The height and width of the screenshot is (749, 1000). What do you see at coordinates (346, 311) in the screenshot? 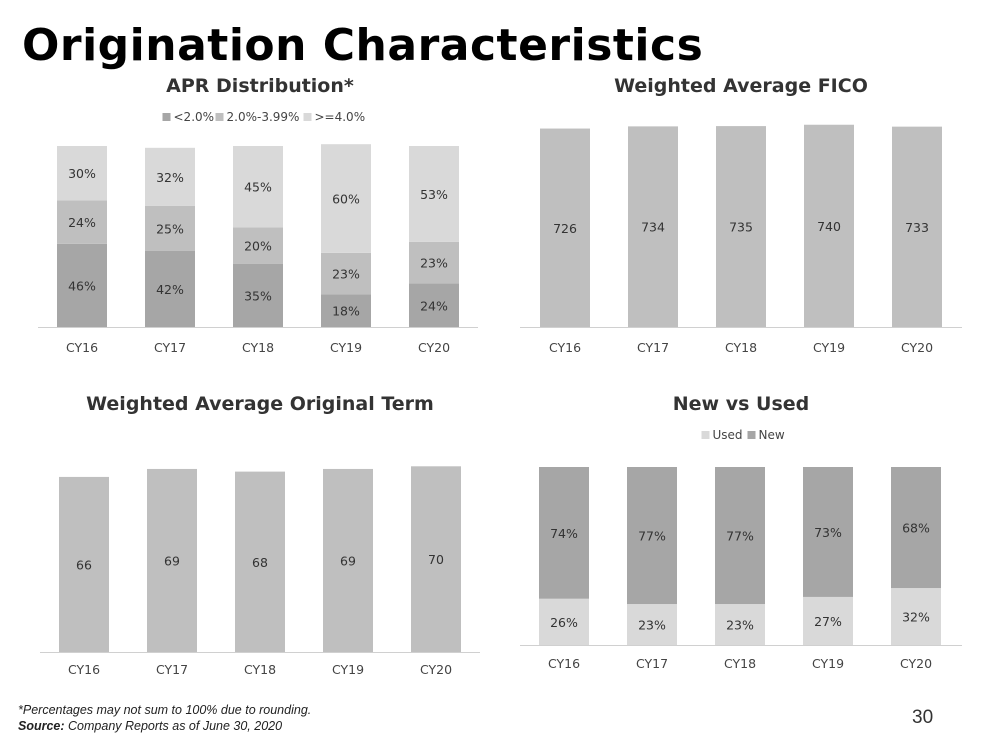
I see `data-label: 18%` at bounding box center [346, 311].